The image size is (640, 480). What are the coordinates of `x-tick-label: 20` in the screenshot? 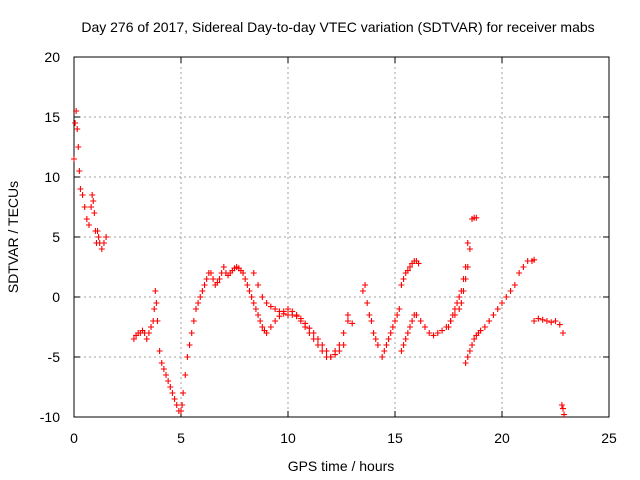 It's located at (502, 438).